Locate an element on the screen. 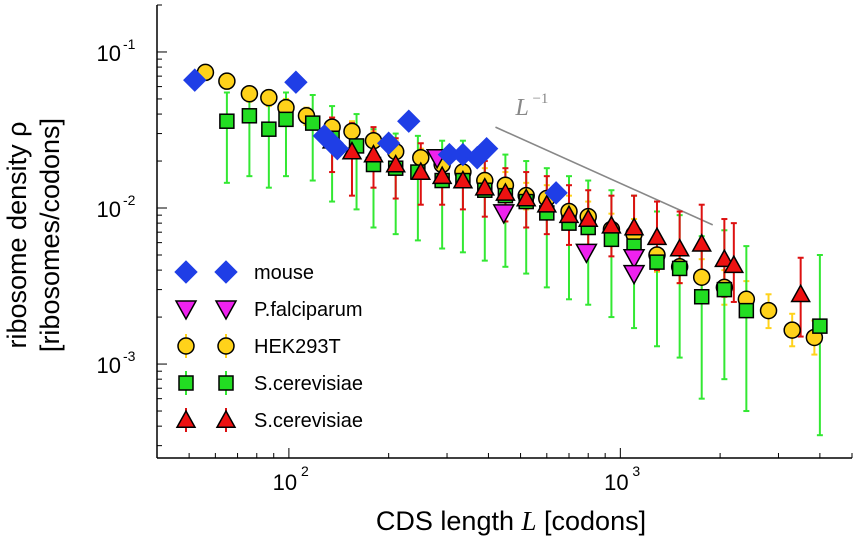 The width and height of the screenshot is (867, 541). legend-entry: HEK293T is located at coordinates (259, 346).